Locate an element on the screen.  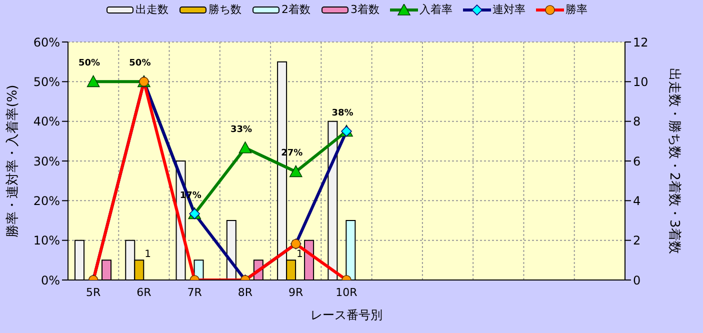
y2-tick-label: 6 is located at coordinates (637, 161).